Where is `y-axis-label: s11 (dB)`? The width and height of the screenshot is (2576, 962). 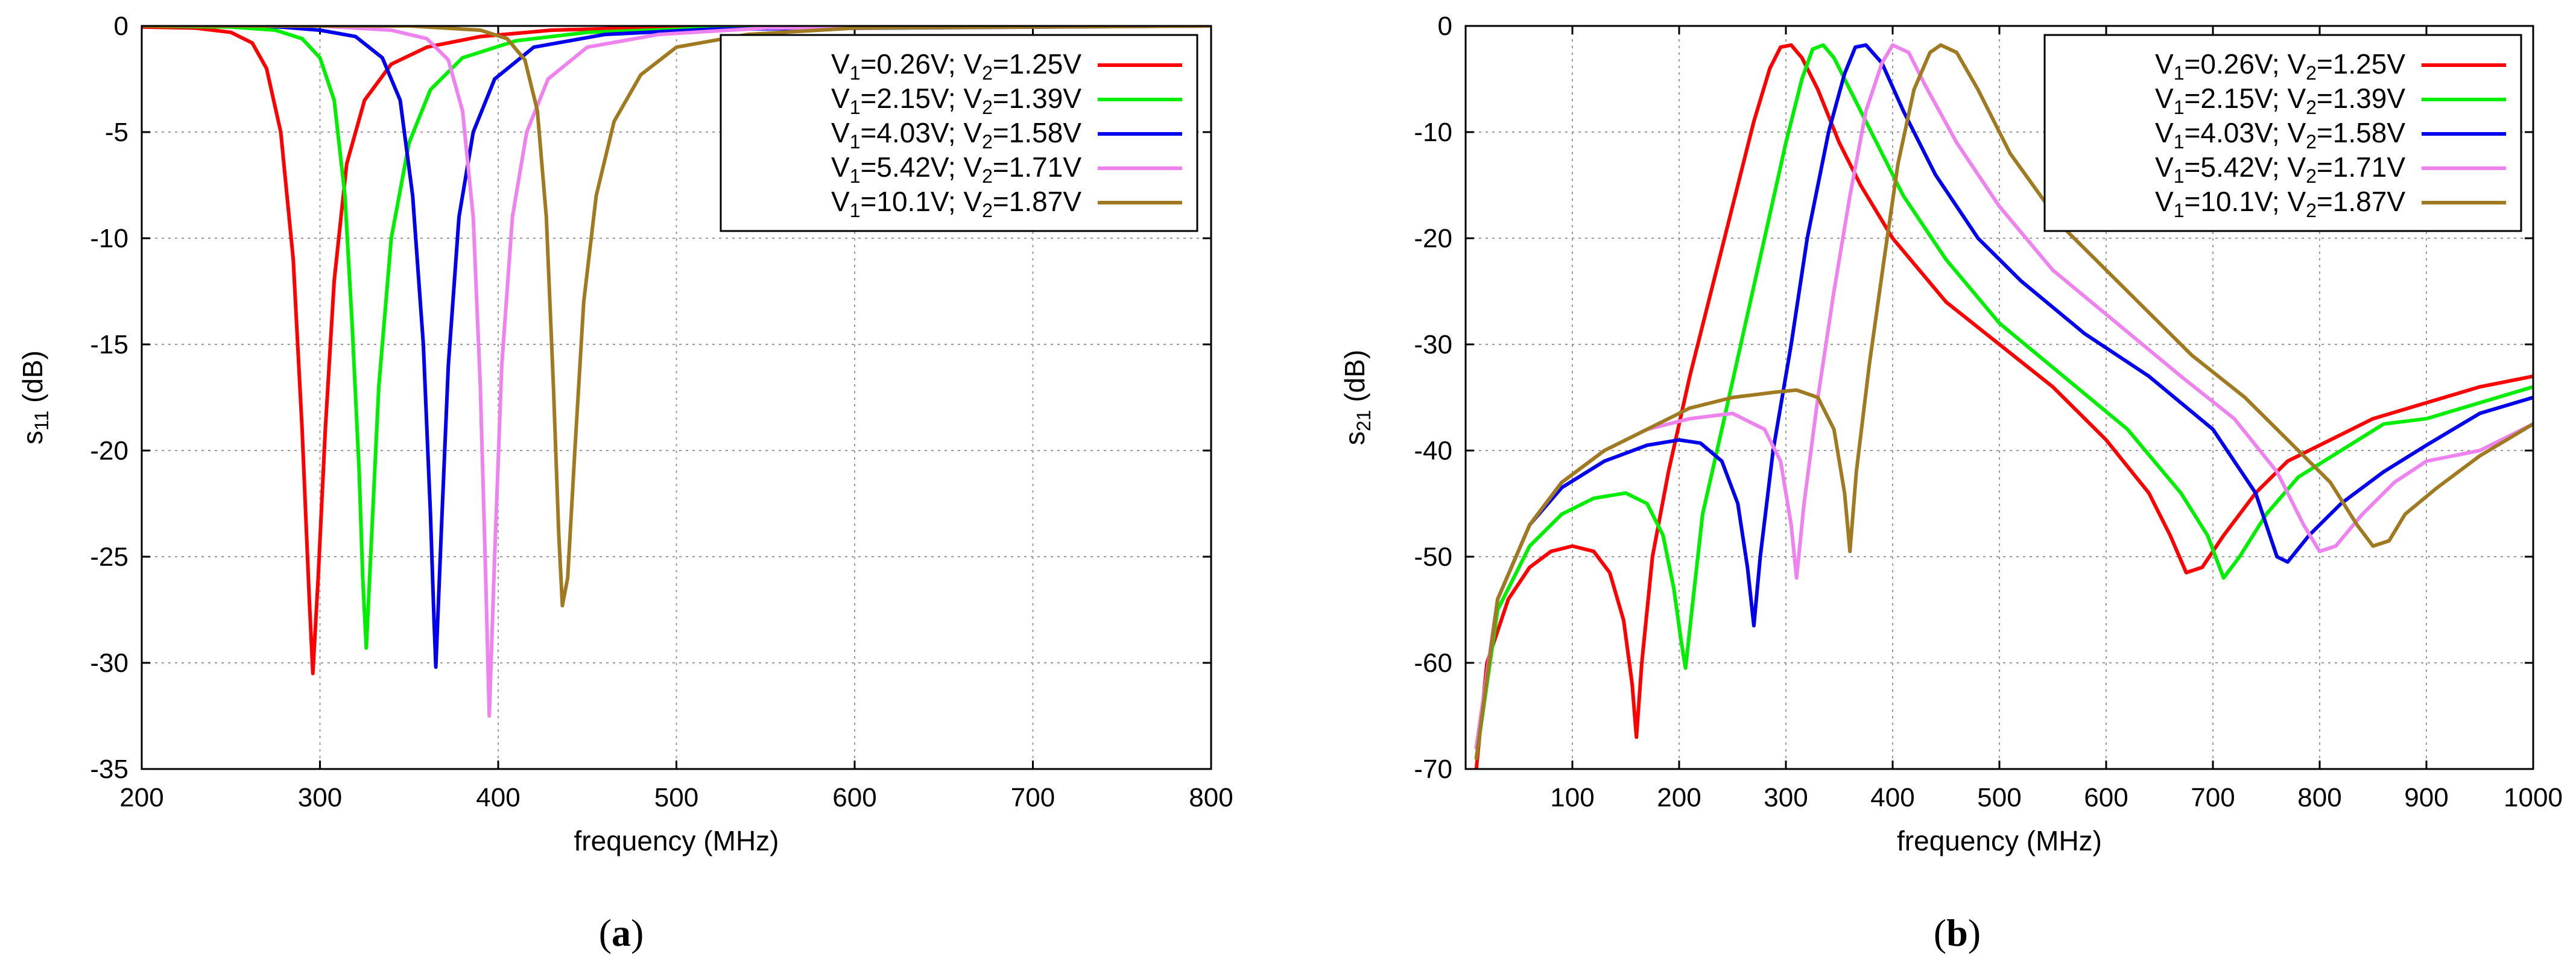
y-axis-label: s11 (dB) is located at coordinates (34, 397).